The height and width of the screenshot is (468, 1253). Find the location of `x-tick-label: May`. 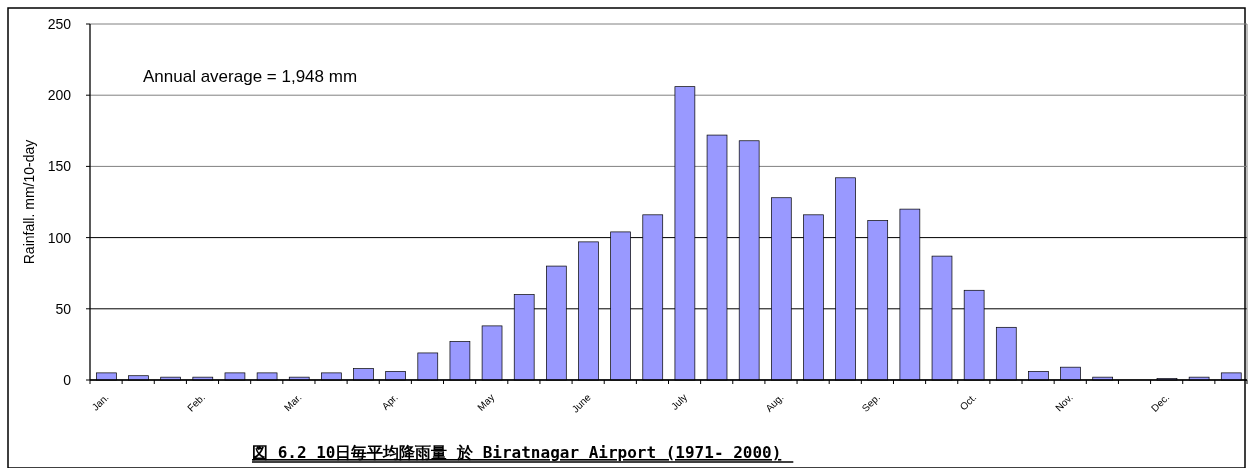

x-tick-label: May is located at coordinates (486, 402).